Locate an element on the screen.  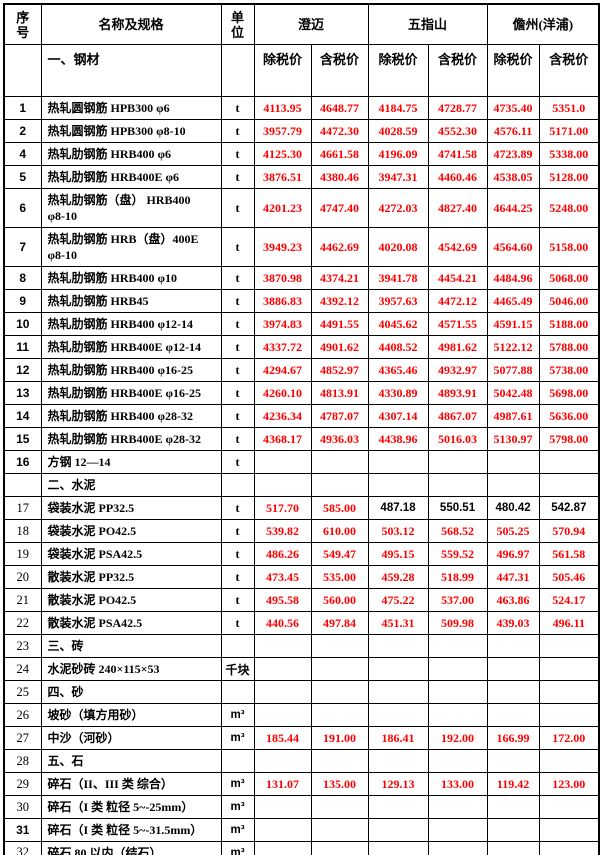
price-cell: 5042.48 is located at coordinates (513, 393).